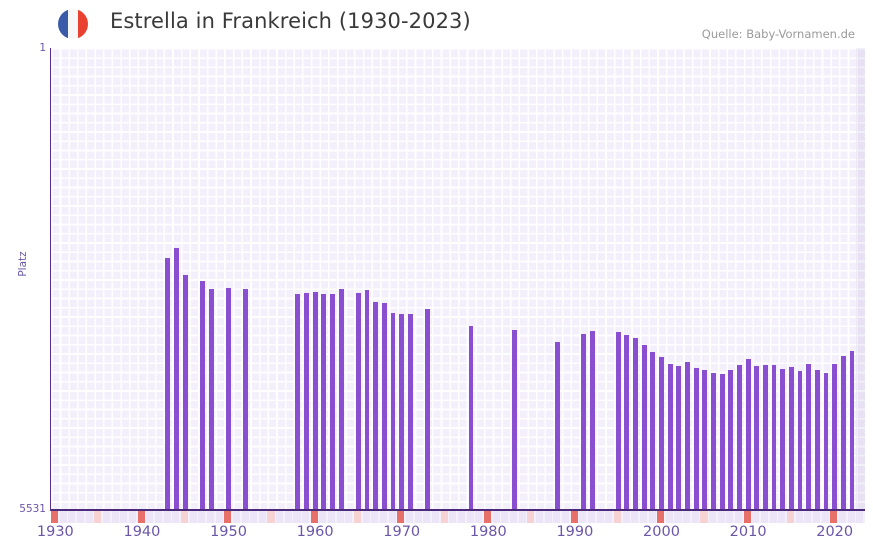 The width and height of the screenshot is (873, 552). What do you see at coordinates (575, 532) in the screenshot?
I see `x-axis-tick-label: 1990` at bounding box center [575, 532].